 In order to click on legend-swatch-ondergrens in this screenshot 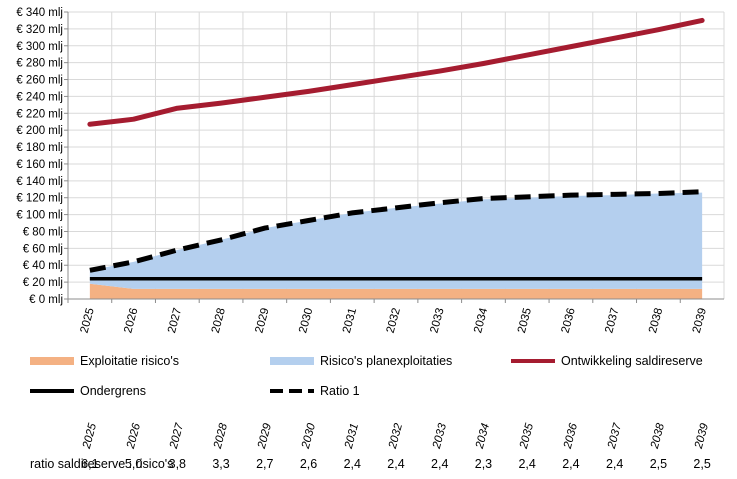, I will do `click(52, 391)`.